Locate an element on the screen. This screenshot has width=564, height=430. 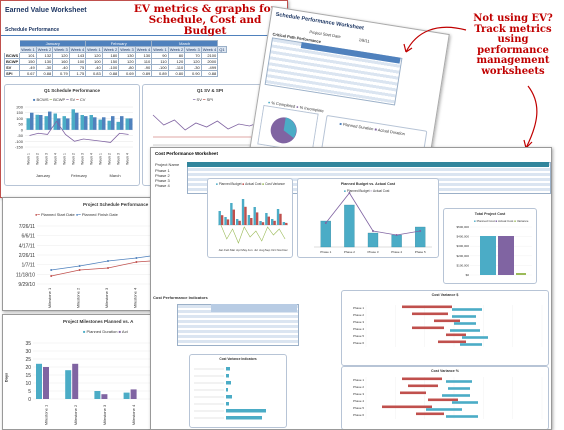
y-tick-label: 9/29/10 is located at coordinates (26, 285).